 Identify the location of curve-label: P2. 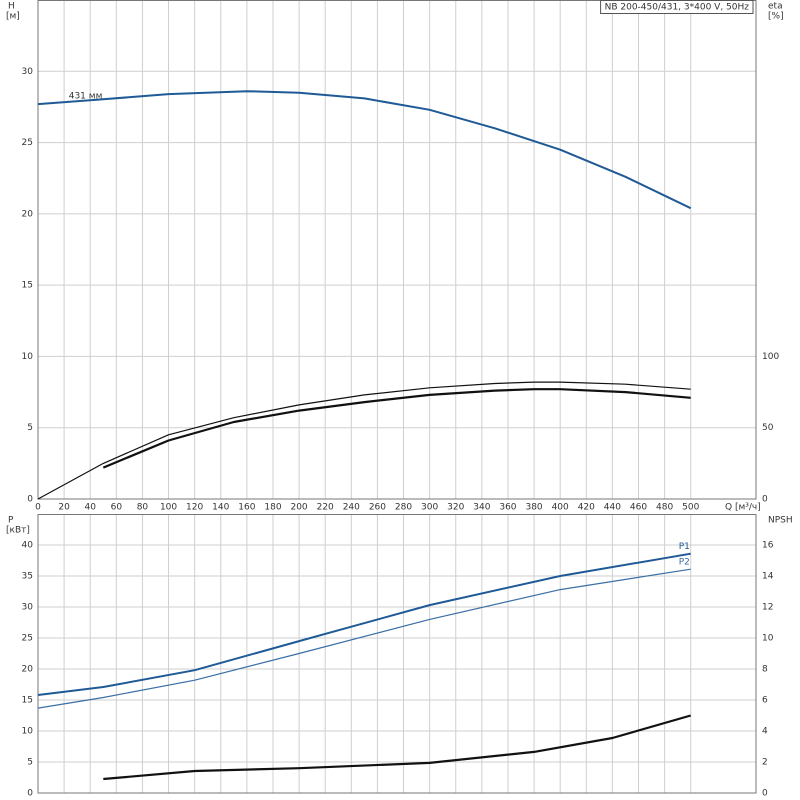
(684, 563).